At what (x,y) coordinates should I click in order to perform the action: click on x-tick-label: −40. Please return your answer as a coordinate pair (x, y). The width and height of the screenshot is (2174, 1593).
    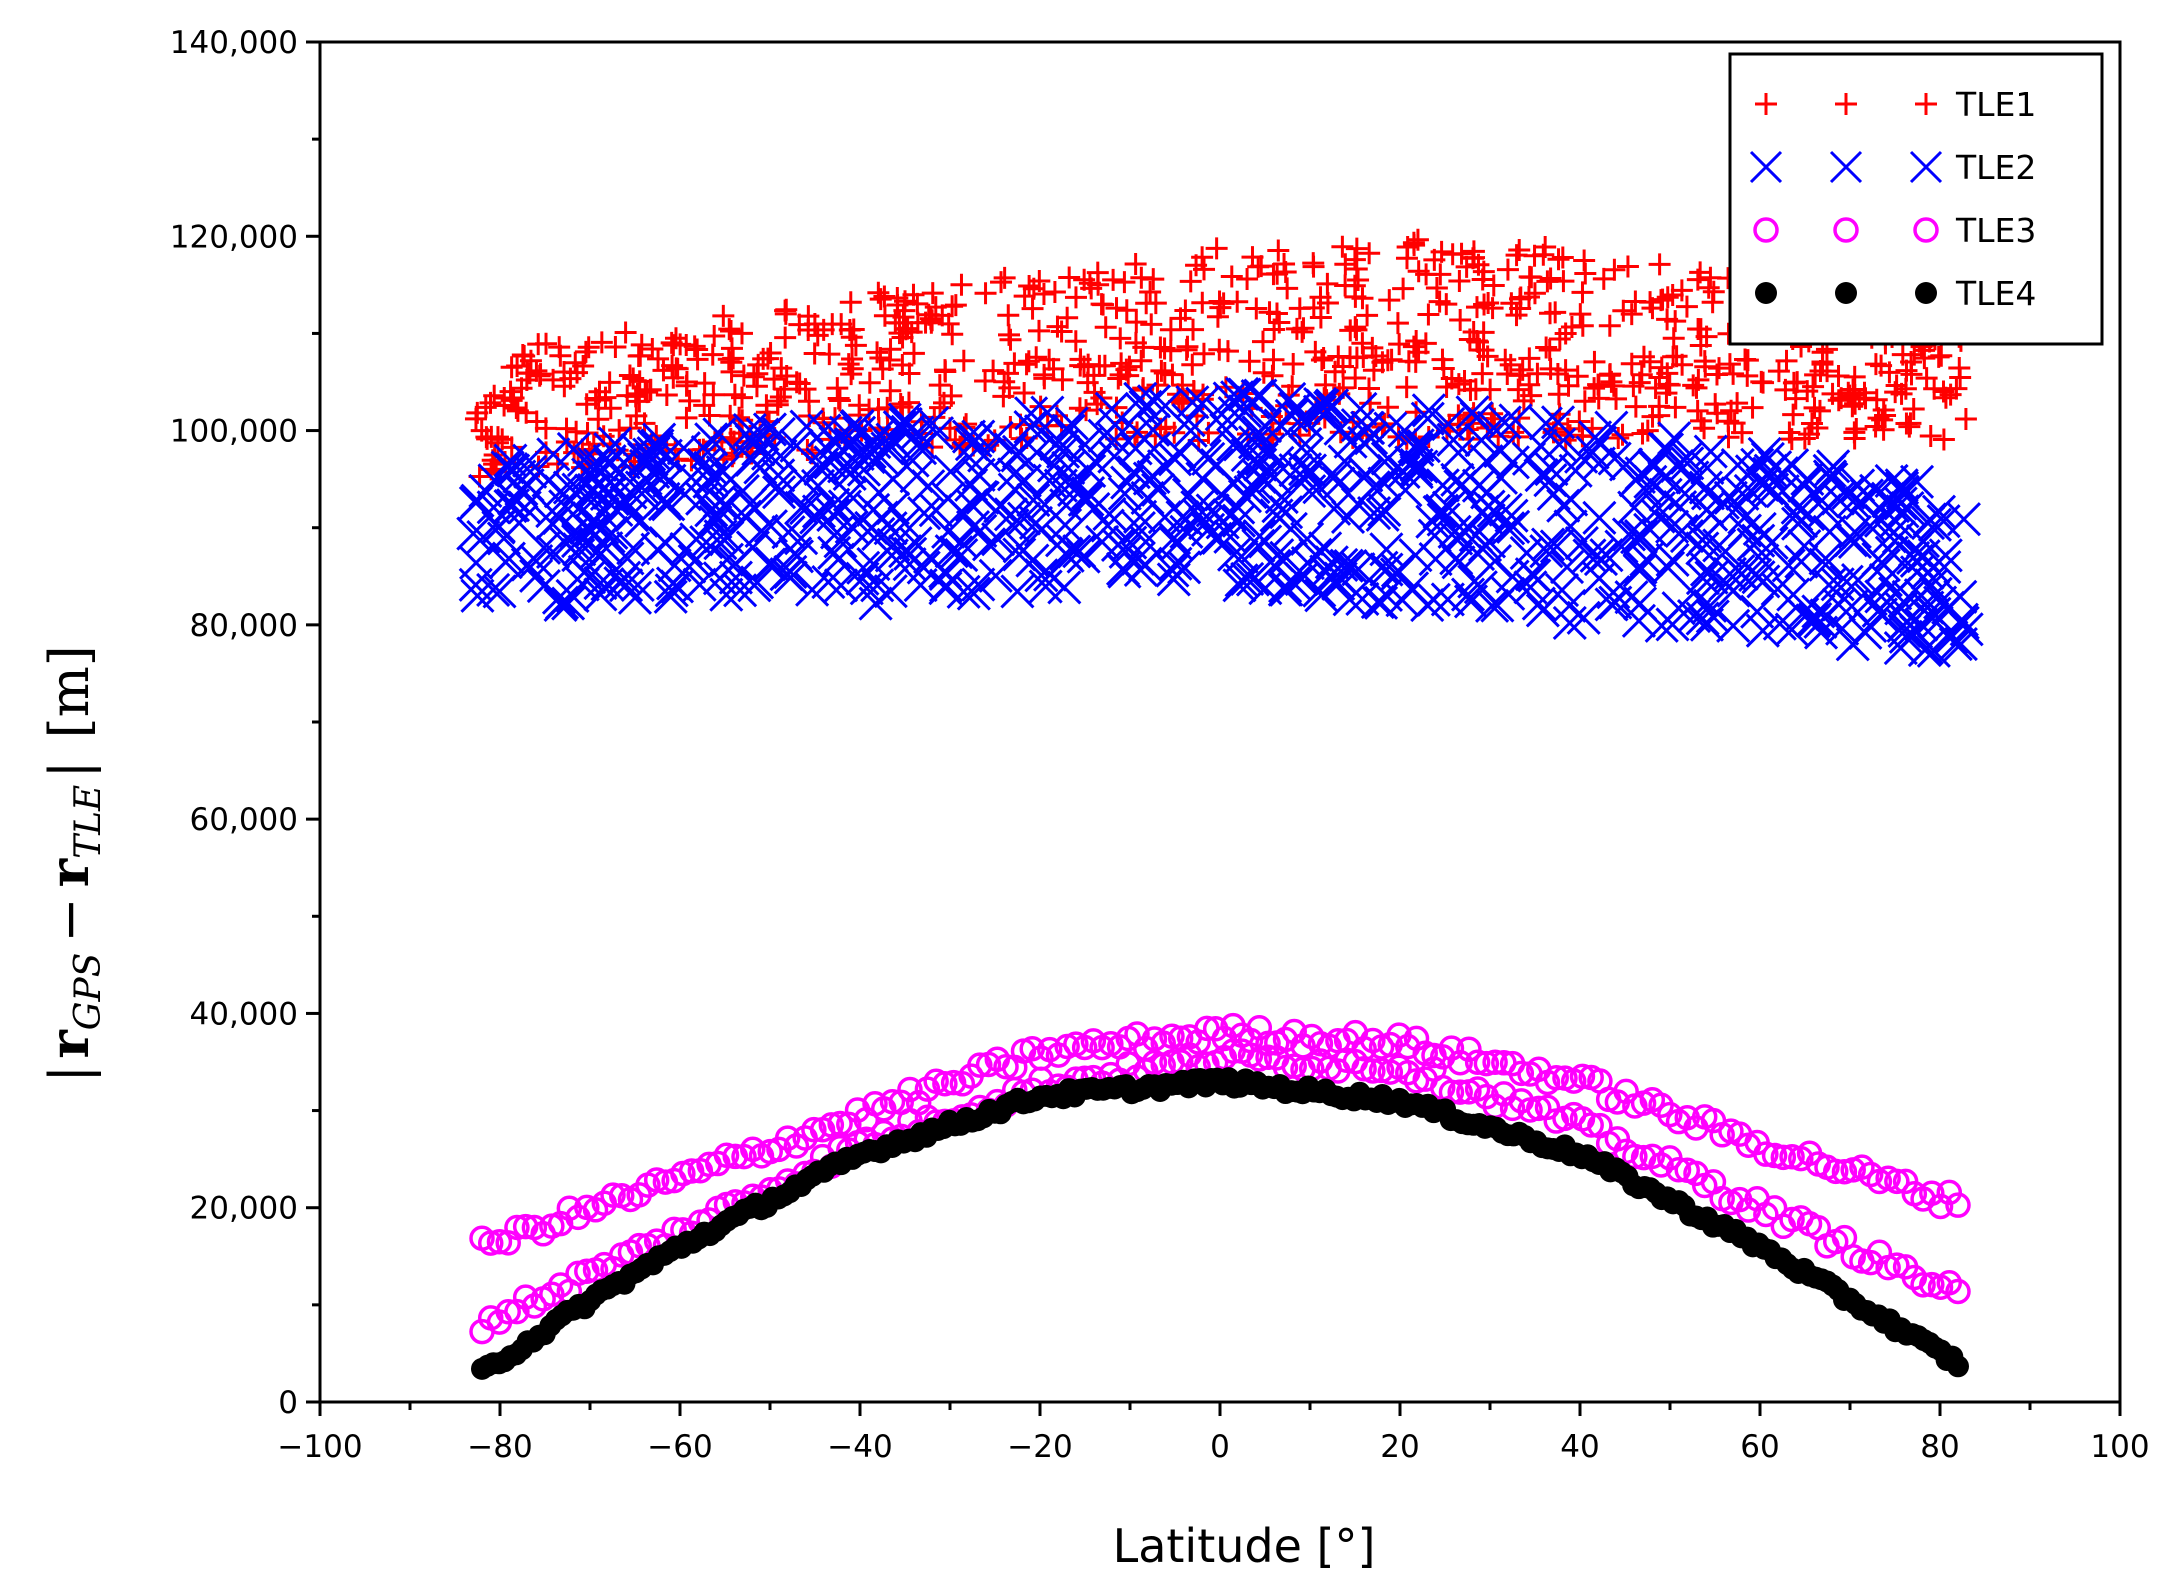
    Looking at the image, I should click on (859, 1447).